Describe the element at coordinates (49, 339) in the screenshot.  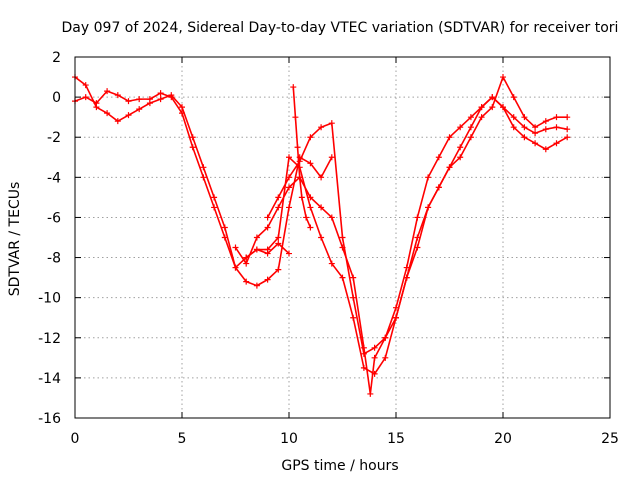
I see `y-tick-label: -12` at that location.